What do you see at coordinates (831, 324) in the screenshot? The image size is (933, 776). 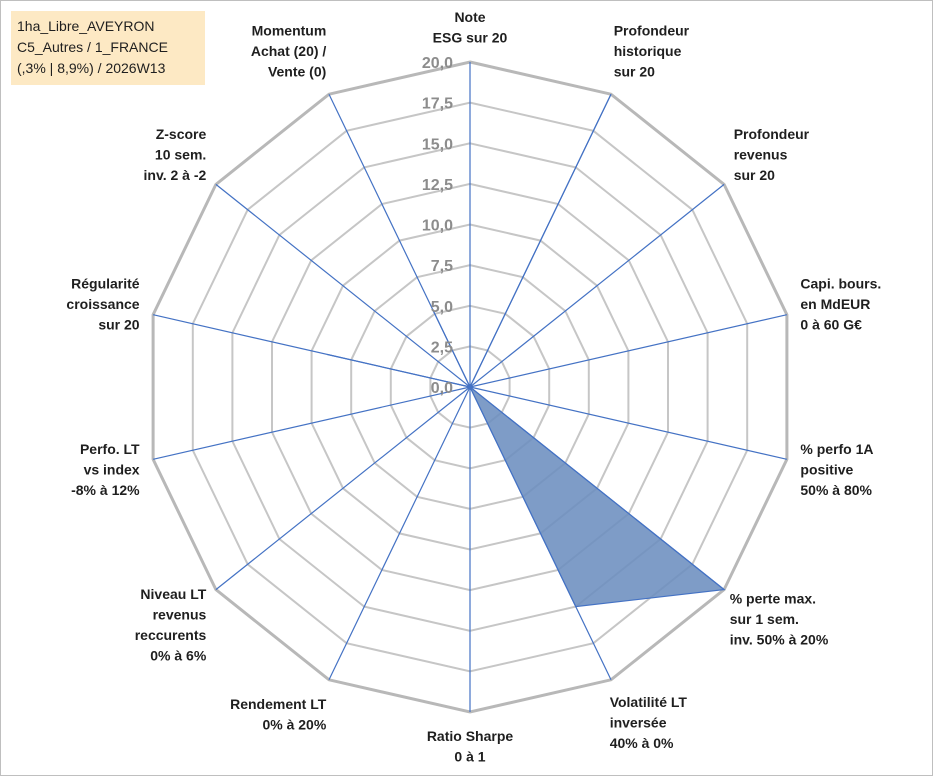 I see `axis-label-line: 0 à 60 G€` at bounding box center [831, 324].